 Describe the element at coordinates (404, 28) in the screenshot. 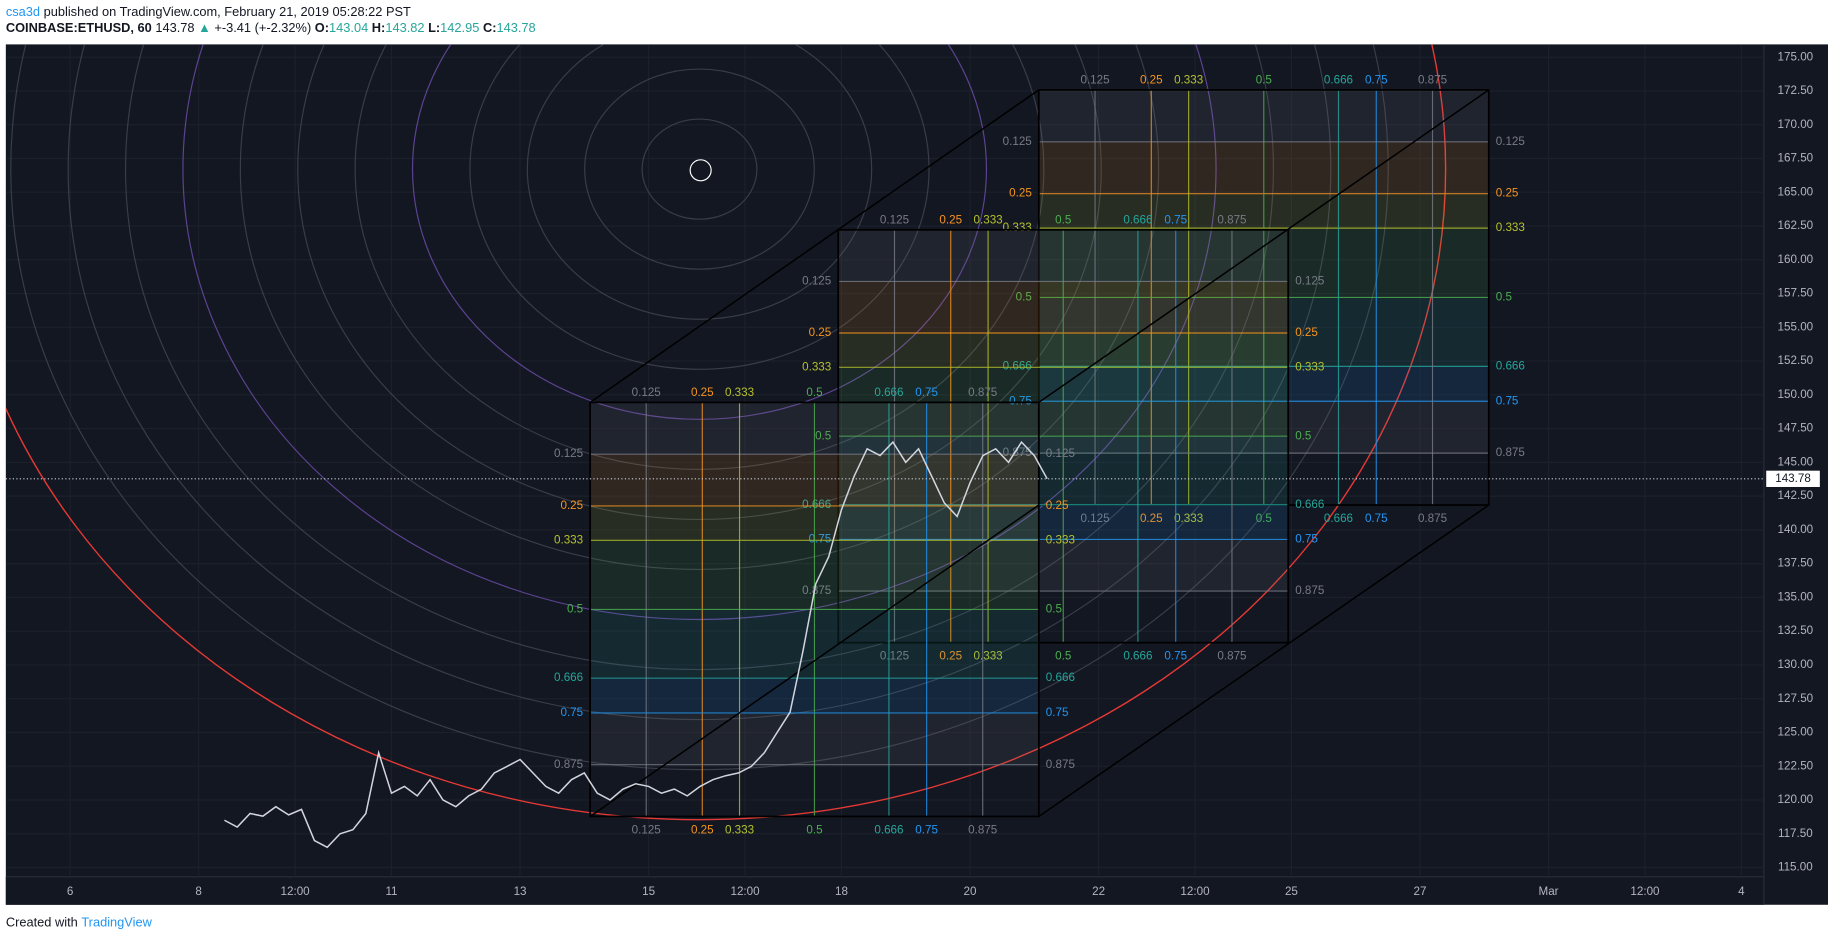

I see `ohlc-value: 143.82` at that location.